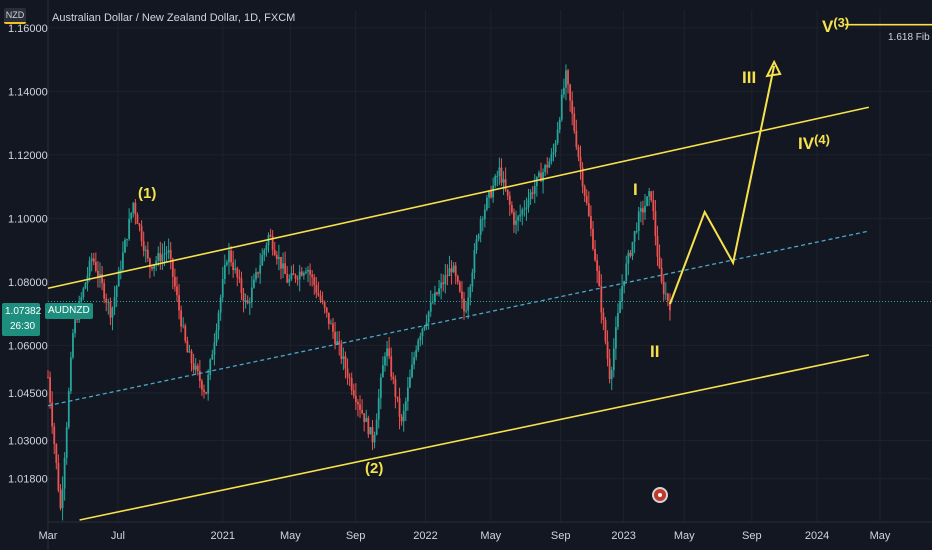 The image size is (932, 550). I want to click on symbol-tag: AUDNZD, so click(69, 311).